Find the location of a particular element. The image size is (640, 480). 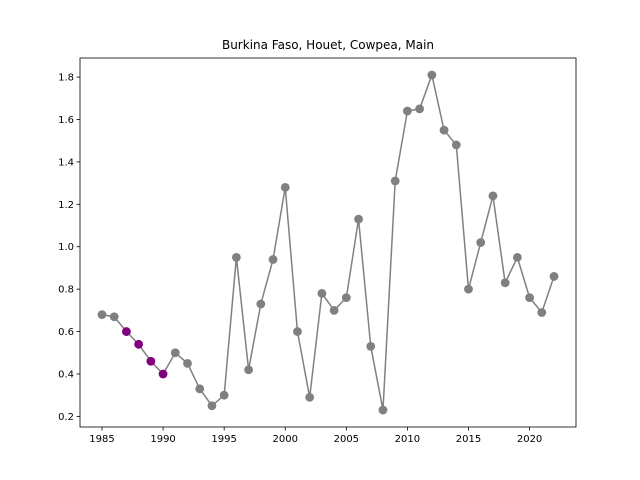

y-tick-label: 1.8 is located at coordinates (66, 78).